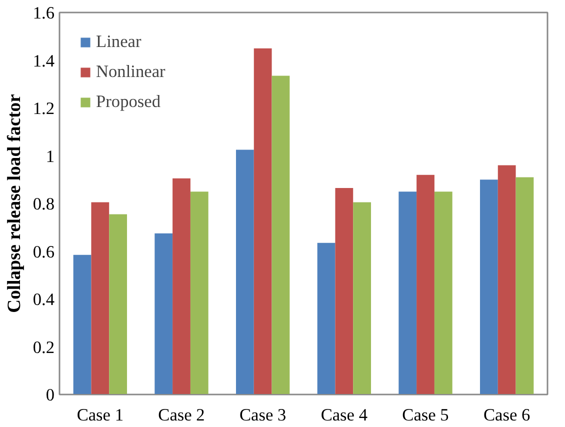 The width and height of the screenshot is (565, 427). Describe the element at coordinates (50, 156) in the screenshot. I see `y-tick-label: 1` at that location.